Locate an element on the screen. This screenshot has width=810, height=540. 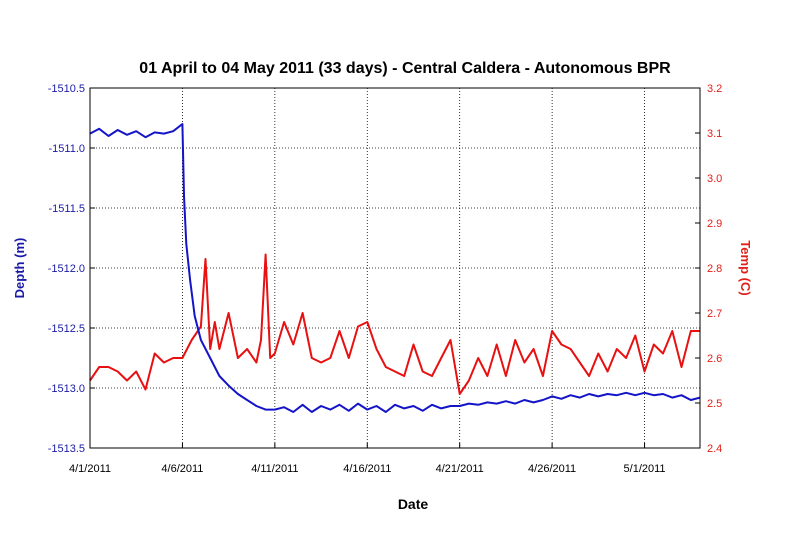
y-right-tick-label: 2.9 is located at coordinates (714, 224).